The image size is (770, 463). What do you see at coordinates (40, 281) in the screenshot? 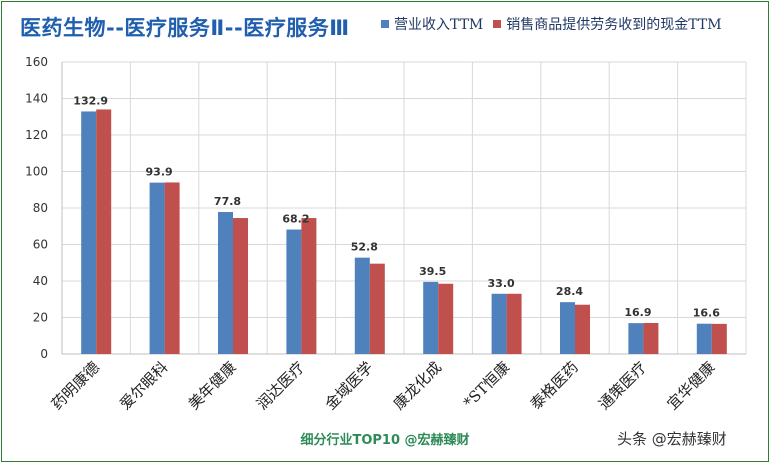
I see `y-tick-label: 40` at bounding box center [40, 281].